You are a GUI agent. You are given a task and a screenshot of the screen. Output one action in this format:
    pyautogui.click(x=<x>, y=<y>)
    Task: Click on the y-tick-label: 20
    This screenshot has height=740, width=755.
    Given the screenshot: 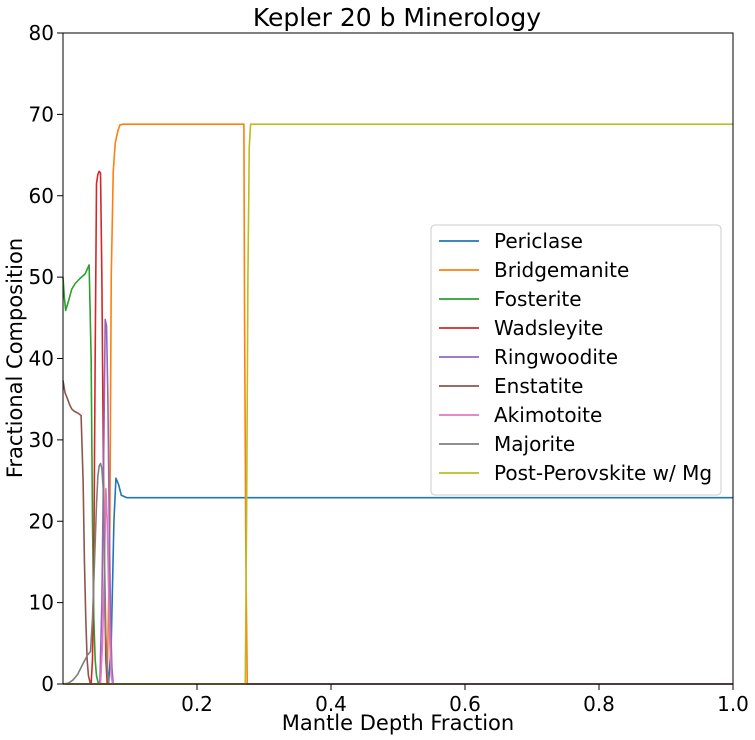 What is the action you would take?
    pyautogui.click(x=41, y=521)
    